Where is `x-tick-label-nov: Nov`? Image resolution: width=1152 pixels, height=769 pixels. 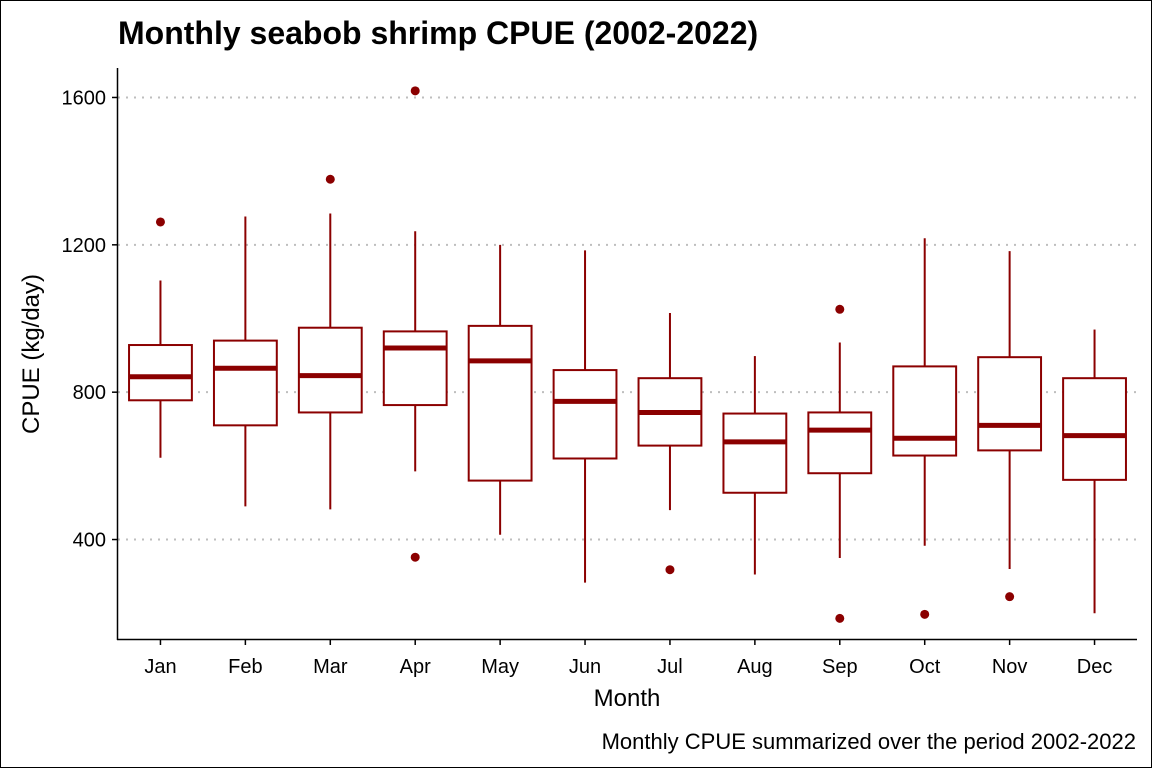
x-tick-label-nov: Nov is located at coordinates (1010, 667).